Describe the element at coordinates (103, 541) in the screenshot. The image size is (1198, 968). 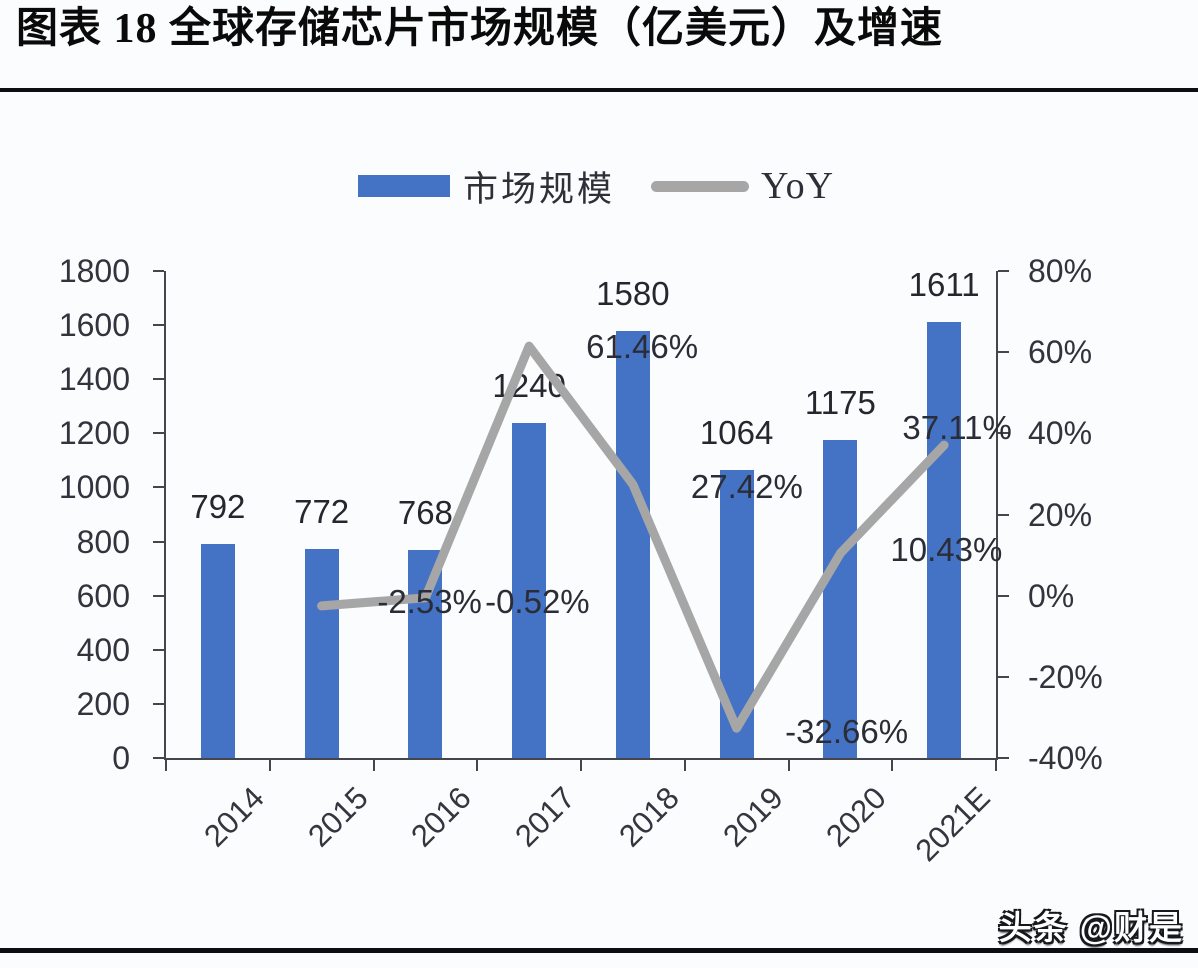
I see `y-tick-label-800: 800` at that location.